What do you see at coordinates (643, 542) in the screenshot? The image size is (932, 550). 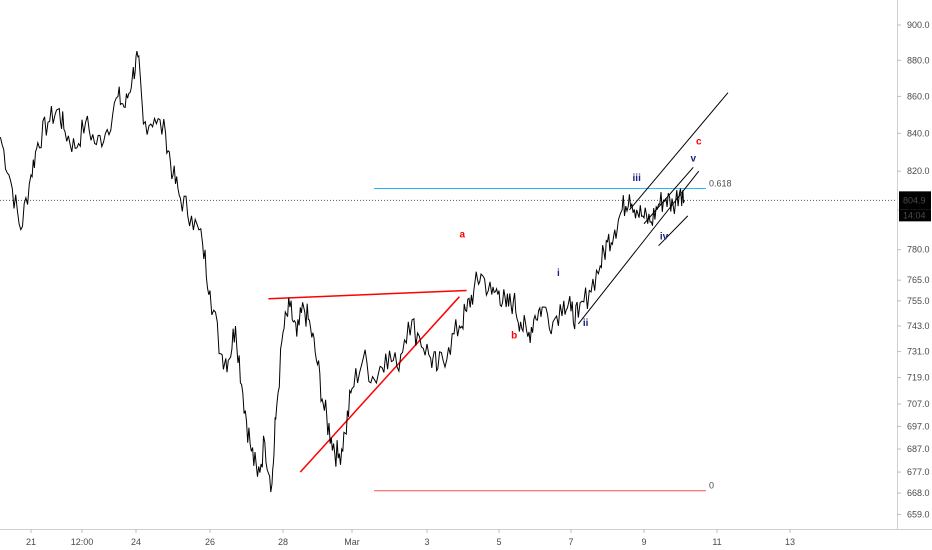 I see `x-tick-label: 9` at bounding box center [643, 542].